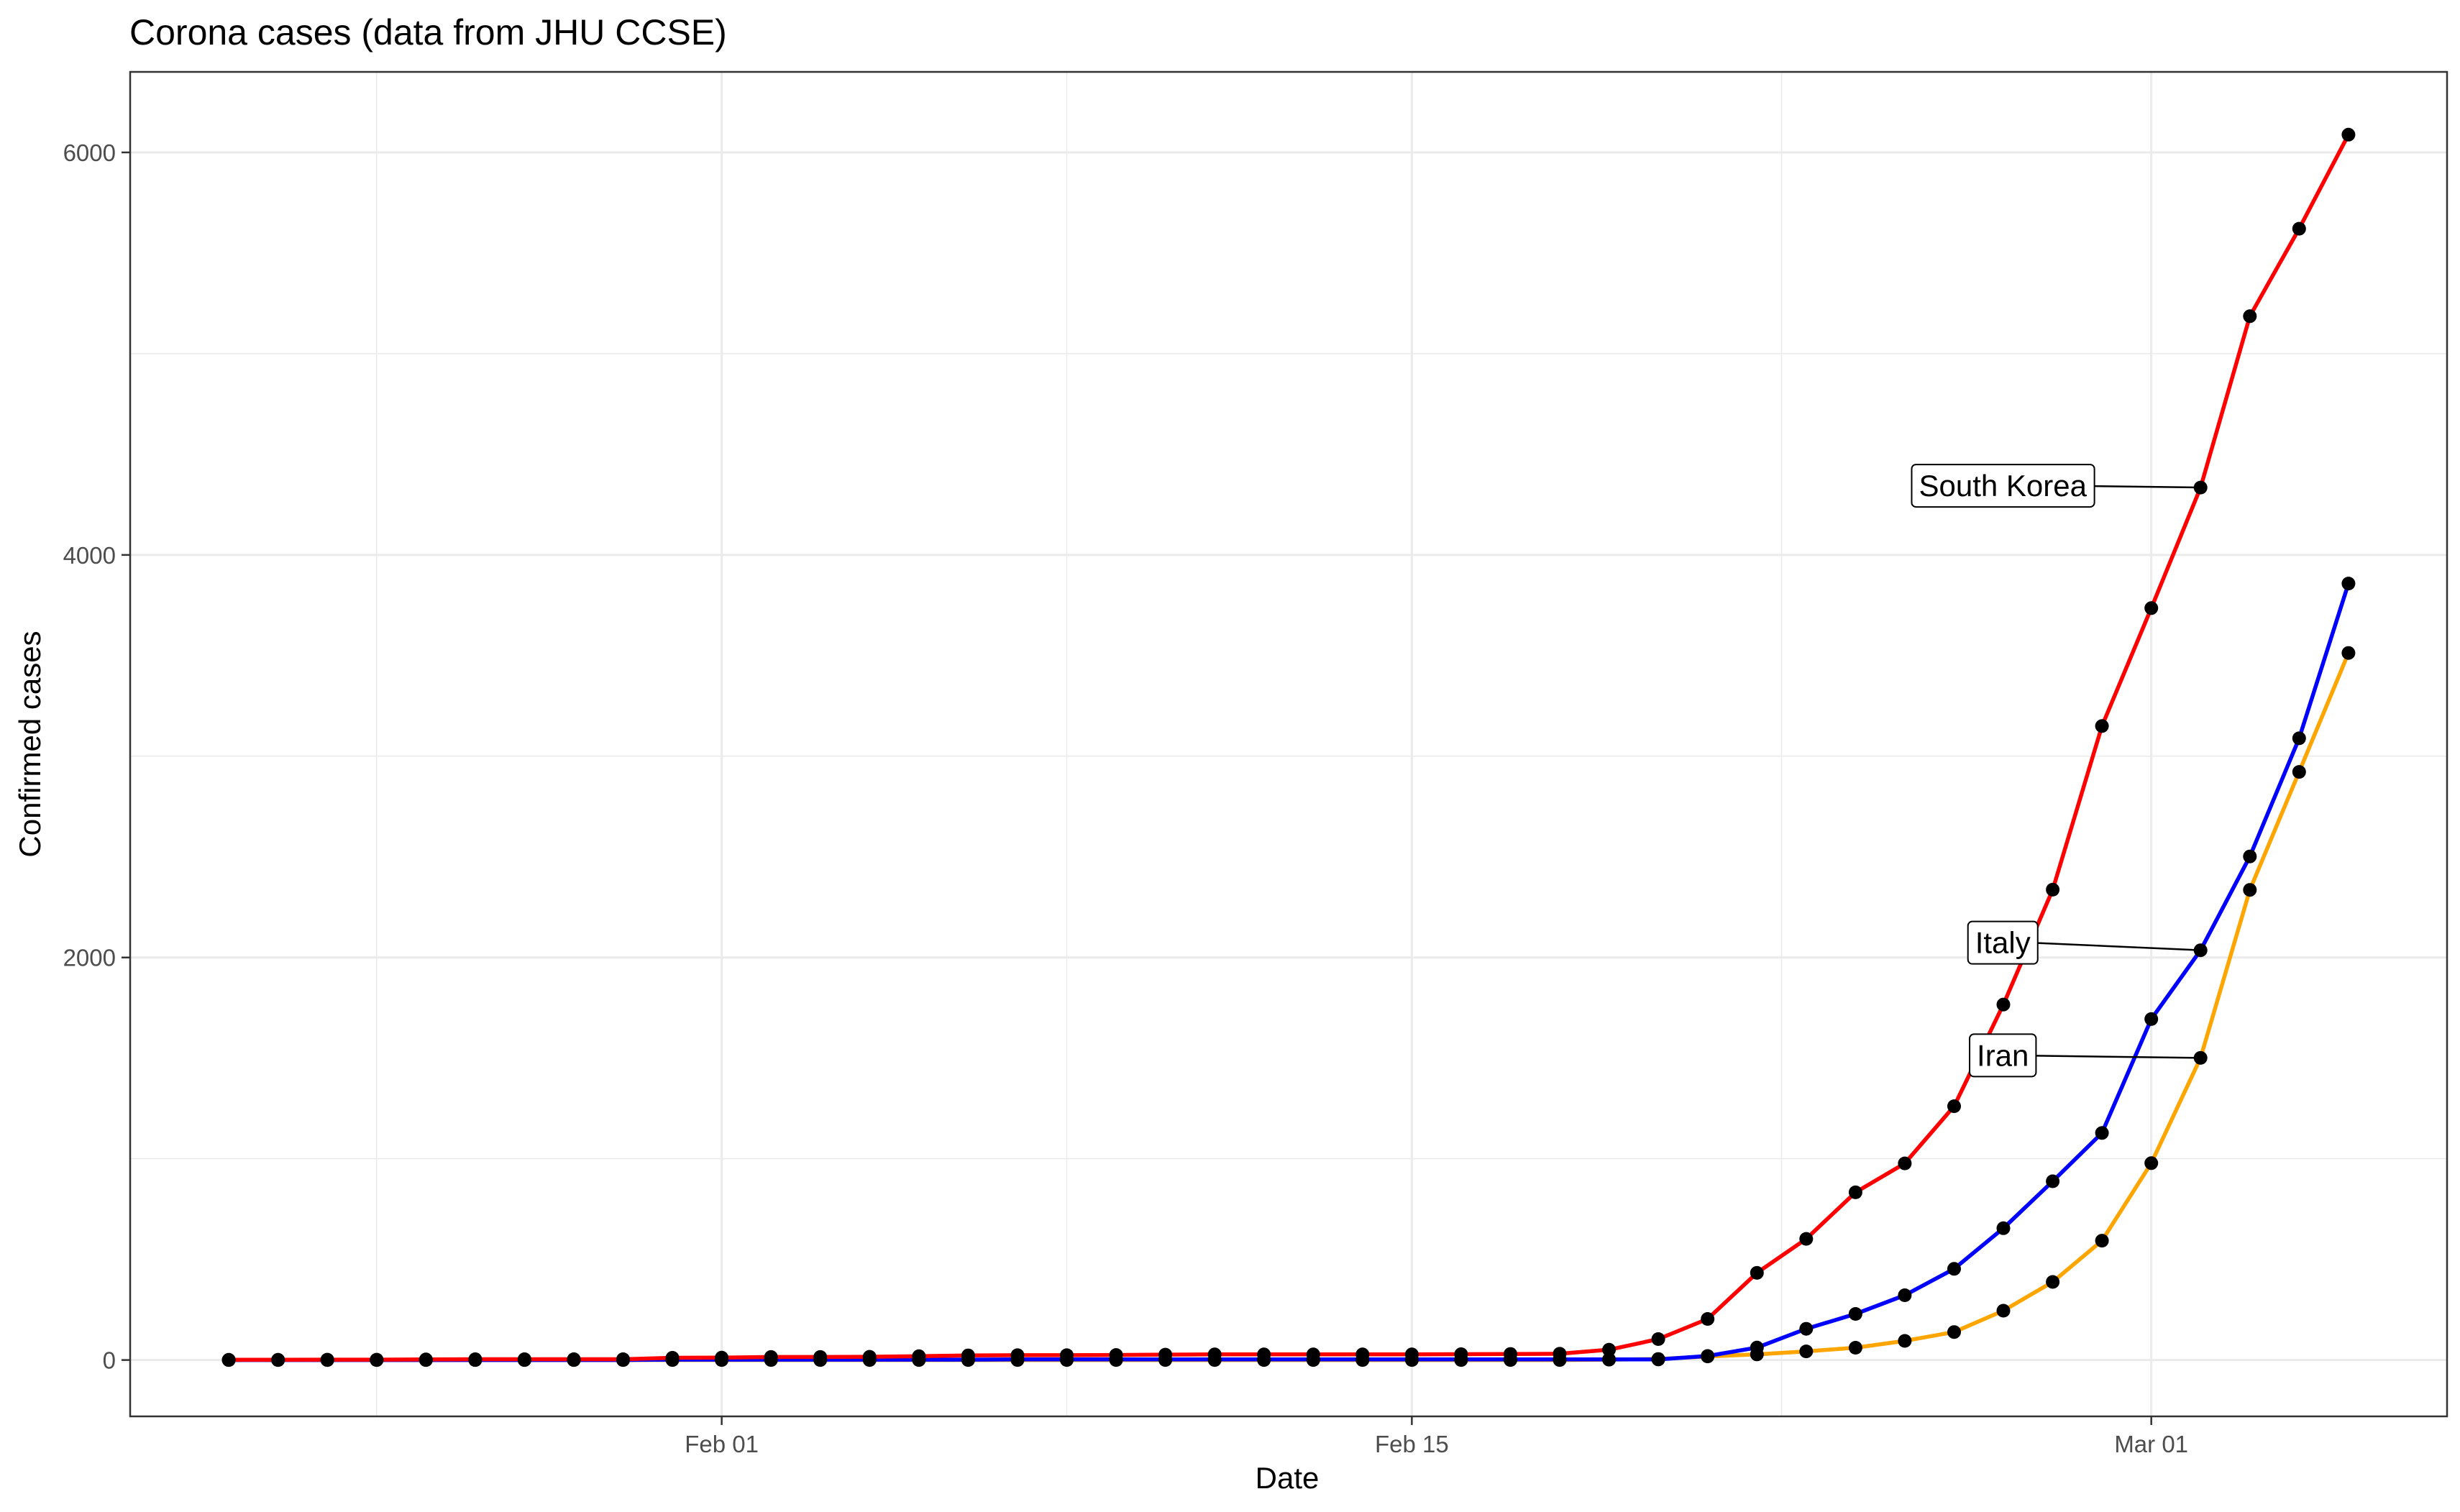 This screenshot has height=1512, width=2460. What do you see at coordinates (89, 152) in the screenshot?
I see `y-tick-label: 6000` at bounding box center [89, 152].